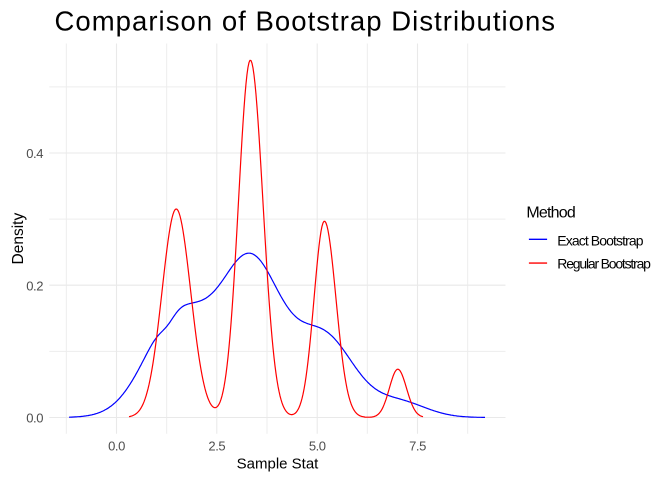 This screenshot has height=485, width=672. What do you see at coordinates (417, 445) in the screenshot?
I see `svg-text: 7.5` at bounding box center [417, 445].